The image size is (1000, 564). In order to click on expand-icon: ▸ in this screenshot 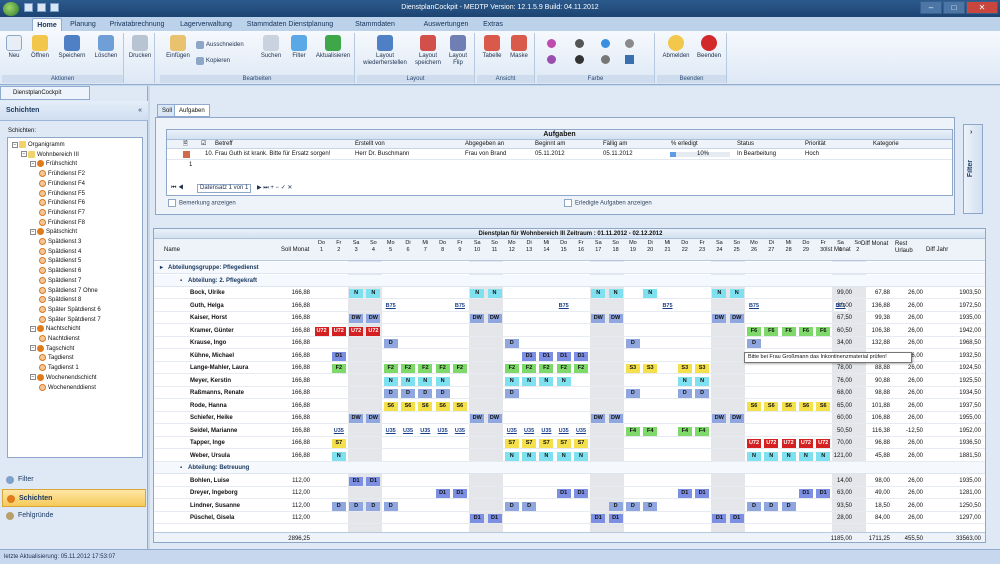, I will do `click(162, 268)`.